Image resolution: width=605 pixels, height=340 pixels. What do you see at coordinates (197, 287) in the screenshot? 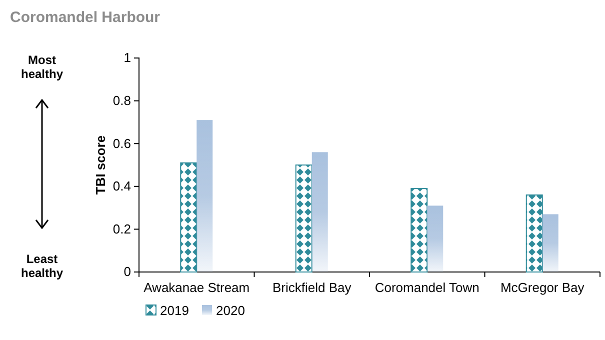
I see `x-tick-label: Awakanae Stream` at bounding box center [197, 287].